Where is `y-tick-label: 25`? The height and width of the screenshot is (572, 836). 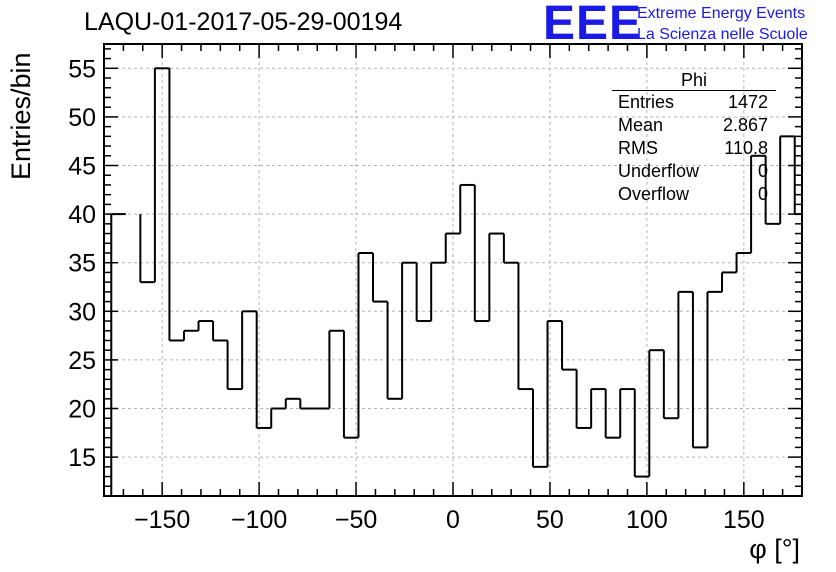 y-tick-label: 25 is located at coordinates (82, 361).